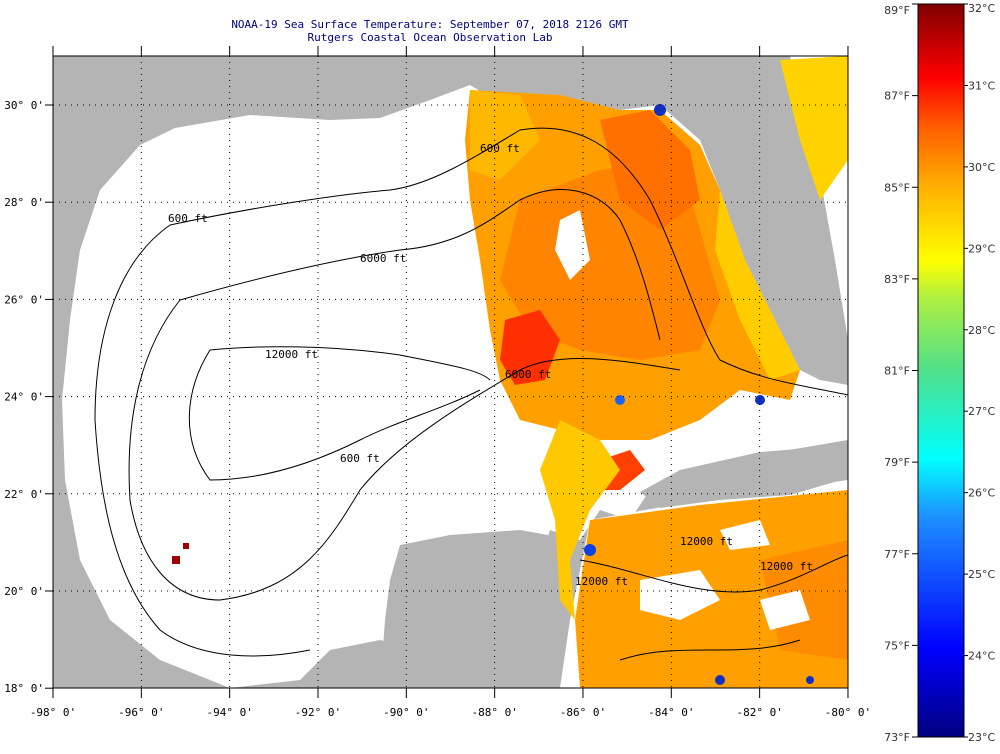  I want to click on lat-label: 24° 0', so click(24, 397).